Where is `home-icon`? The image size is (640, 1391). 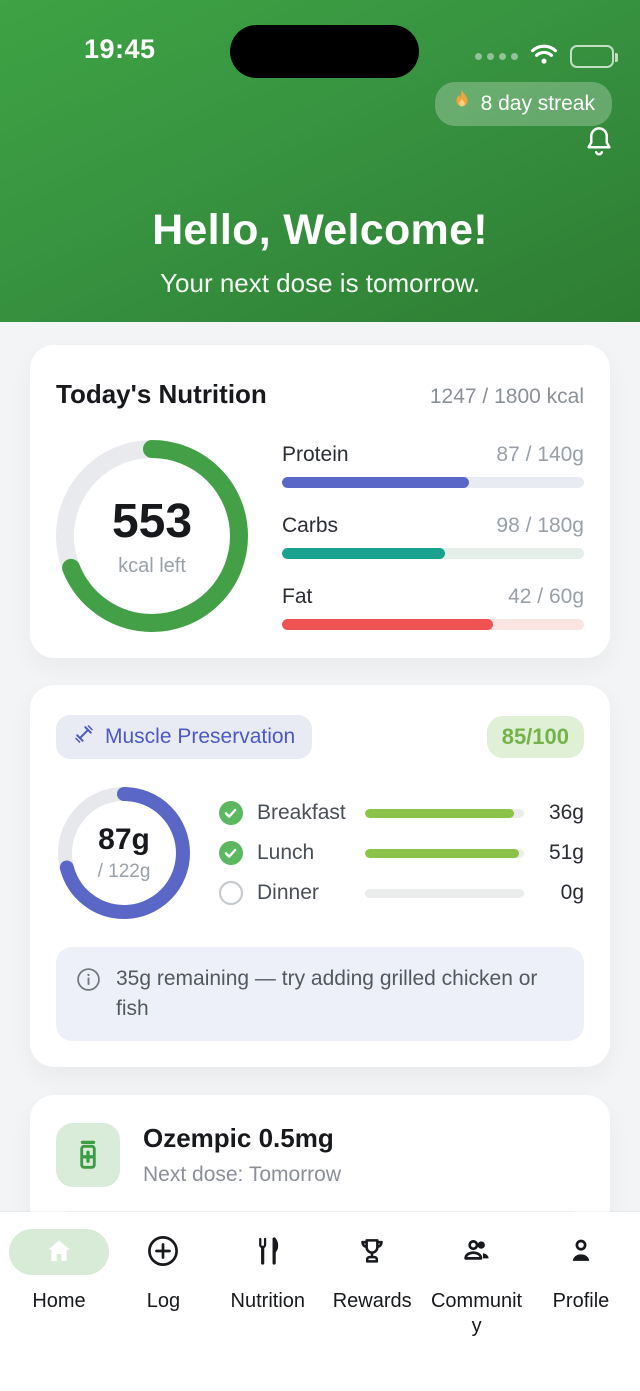 home-icon is located at coordinates (59, 1252).